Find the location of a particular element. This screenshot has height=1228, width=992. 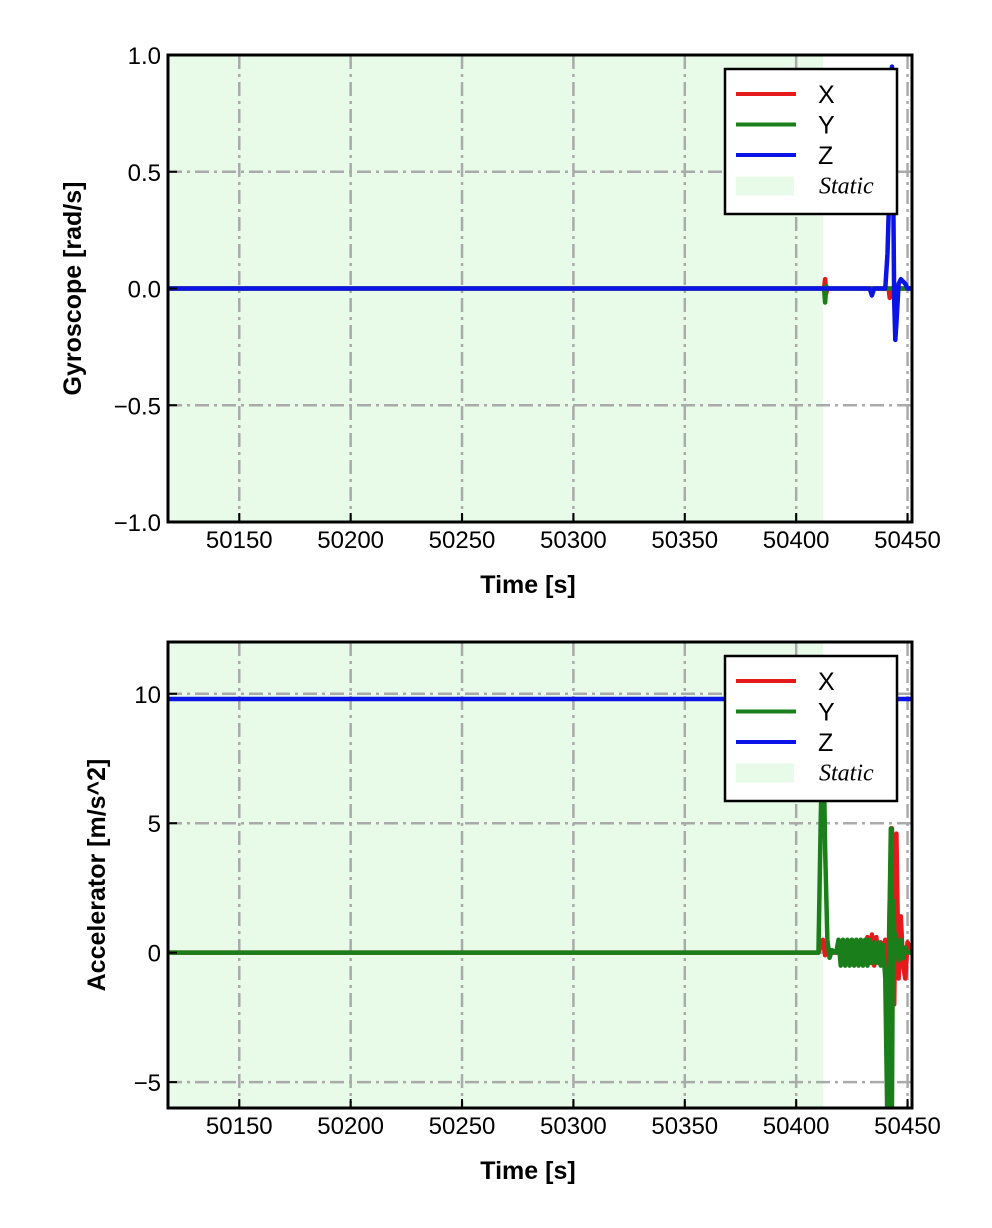

y-axis-label: Accelerator [m/s^2] is located at coordinates (97, 875).